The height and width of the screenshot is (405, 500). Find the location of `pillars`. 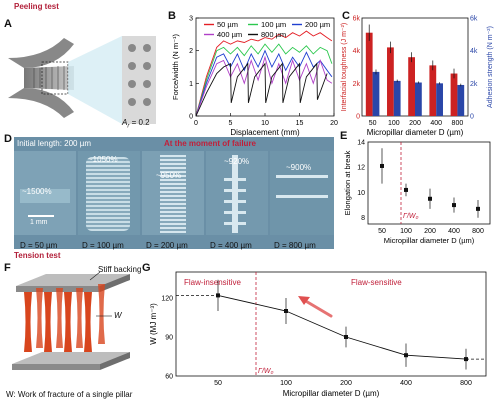

pillars is located at coordinates (64, 318).